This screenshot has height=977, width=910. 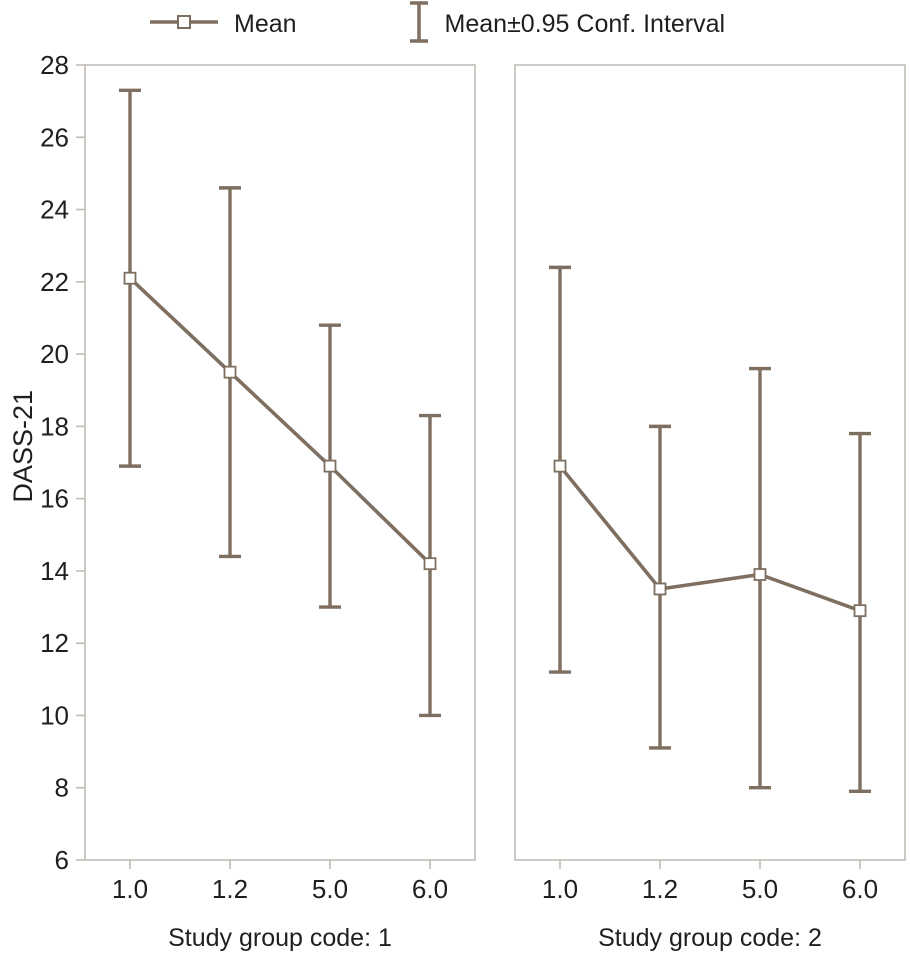 I want to click on error-bar-icon, so click(x=419, y=25).